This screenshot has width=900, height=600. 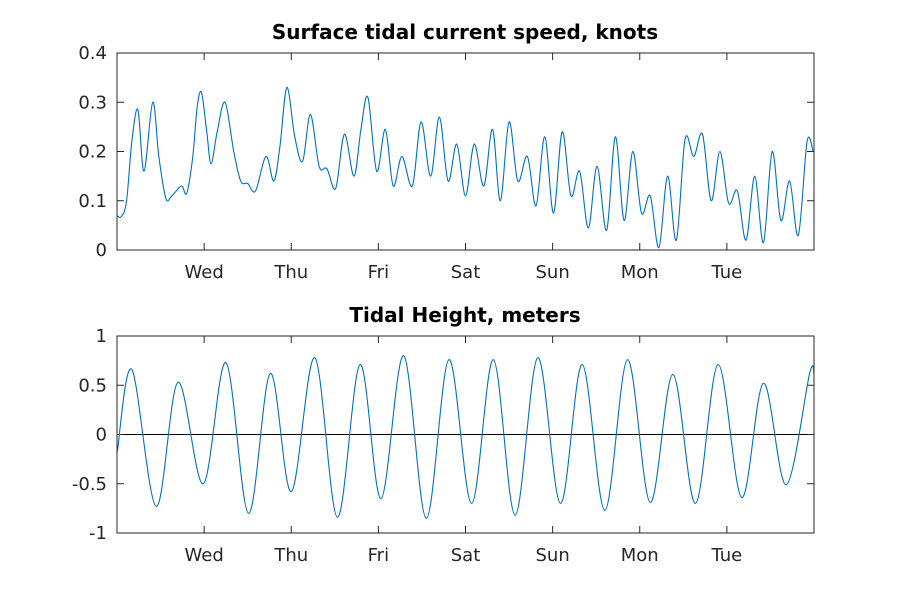 What do you see at coordinates (465, 32) in the screenshot?
I see `chart-title: Surface tidal current speed, knots` at bounding box center [465, 32].